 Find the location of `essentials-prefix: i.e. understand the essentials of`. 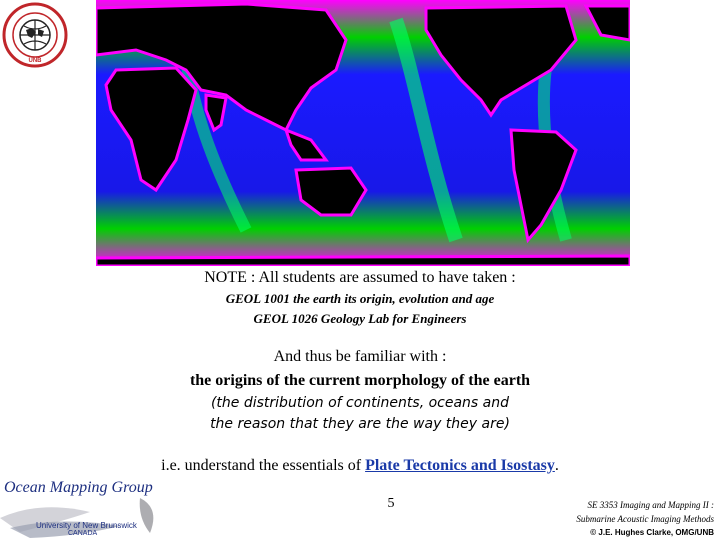

essentials-prefix: i.e. understand the essentials of is located at coordinates (263, 465).